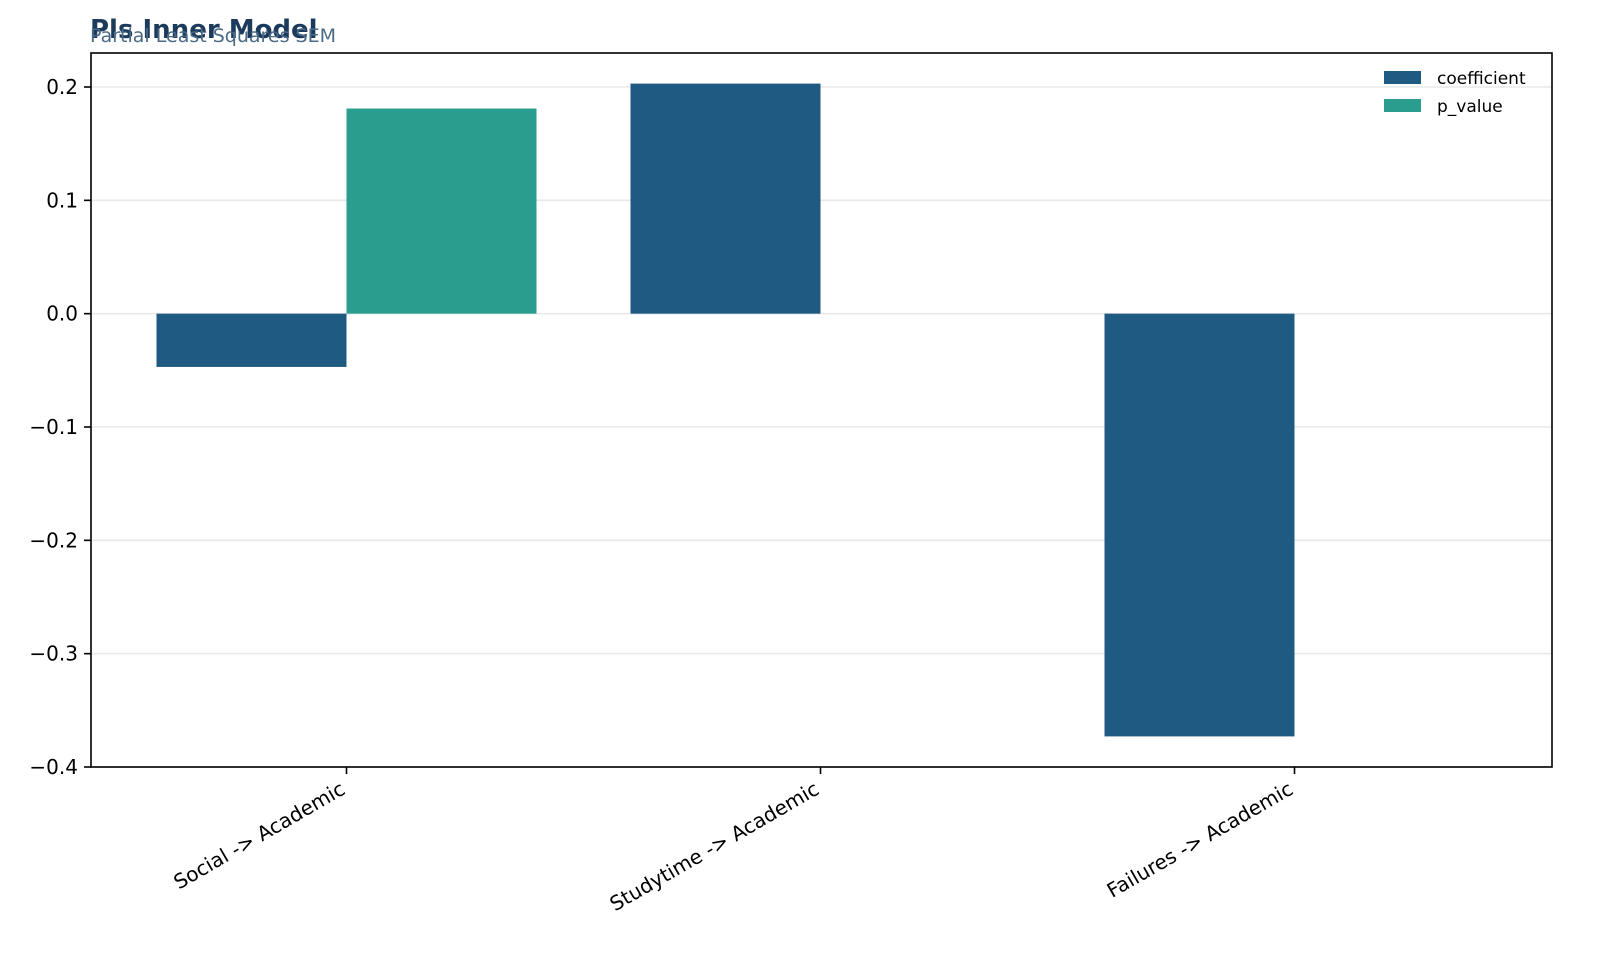 The height and width of the screenshot is (978, 1600). Describe the element at coordinates (714, 846) in the screenshot. I see `x-tick-label: Studytime -> Academic` at that location.